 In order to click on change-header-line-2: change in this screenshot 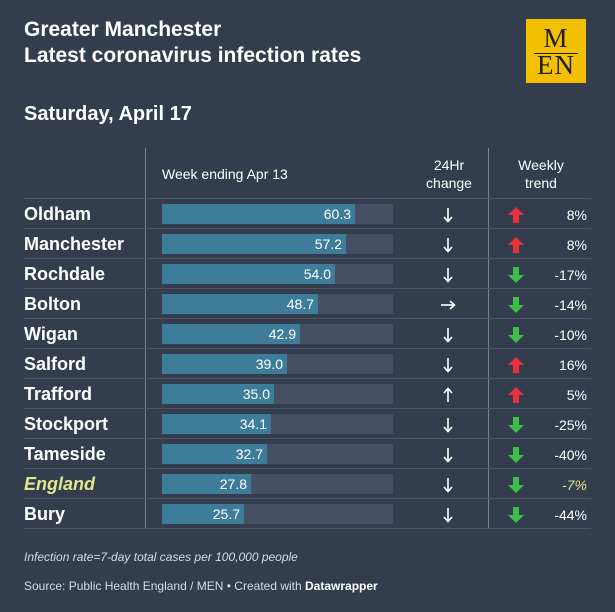, I will do `click(449, 183)`.